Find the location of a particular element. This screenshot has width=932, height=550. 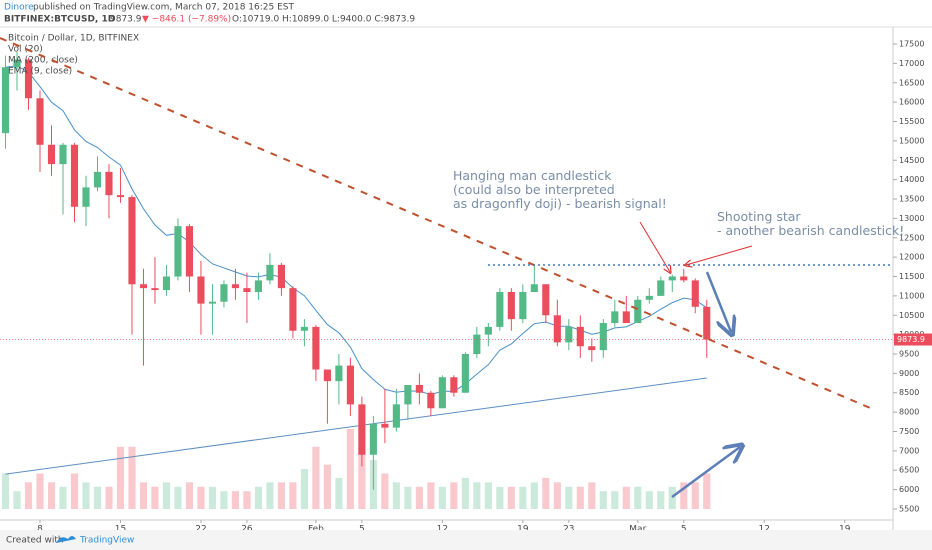

last-price-label: 9873.9 is located at coordinates (911, 339).